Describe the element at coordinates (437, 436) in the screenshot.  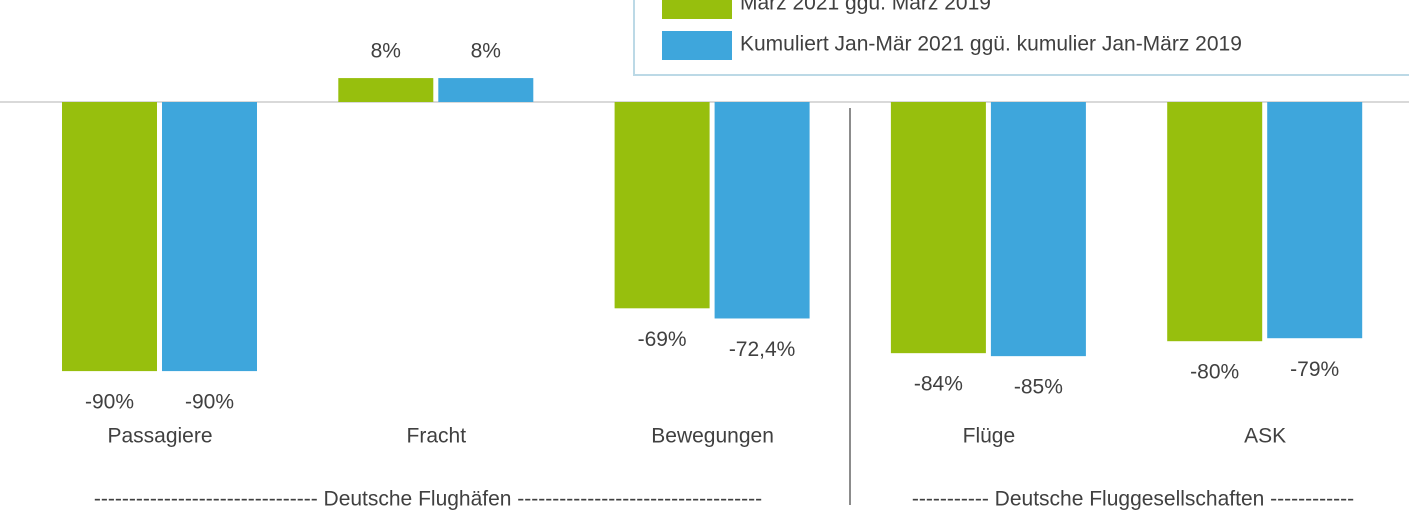
I see `x-tick-label: Fracht` at that location.